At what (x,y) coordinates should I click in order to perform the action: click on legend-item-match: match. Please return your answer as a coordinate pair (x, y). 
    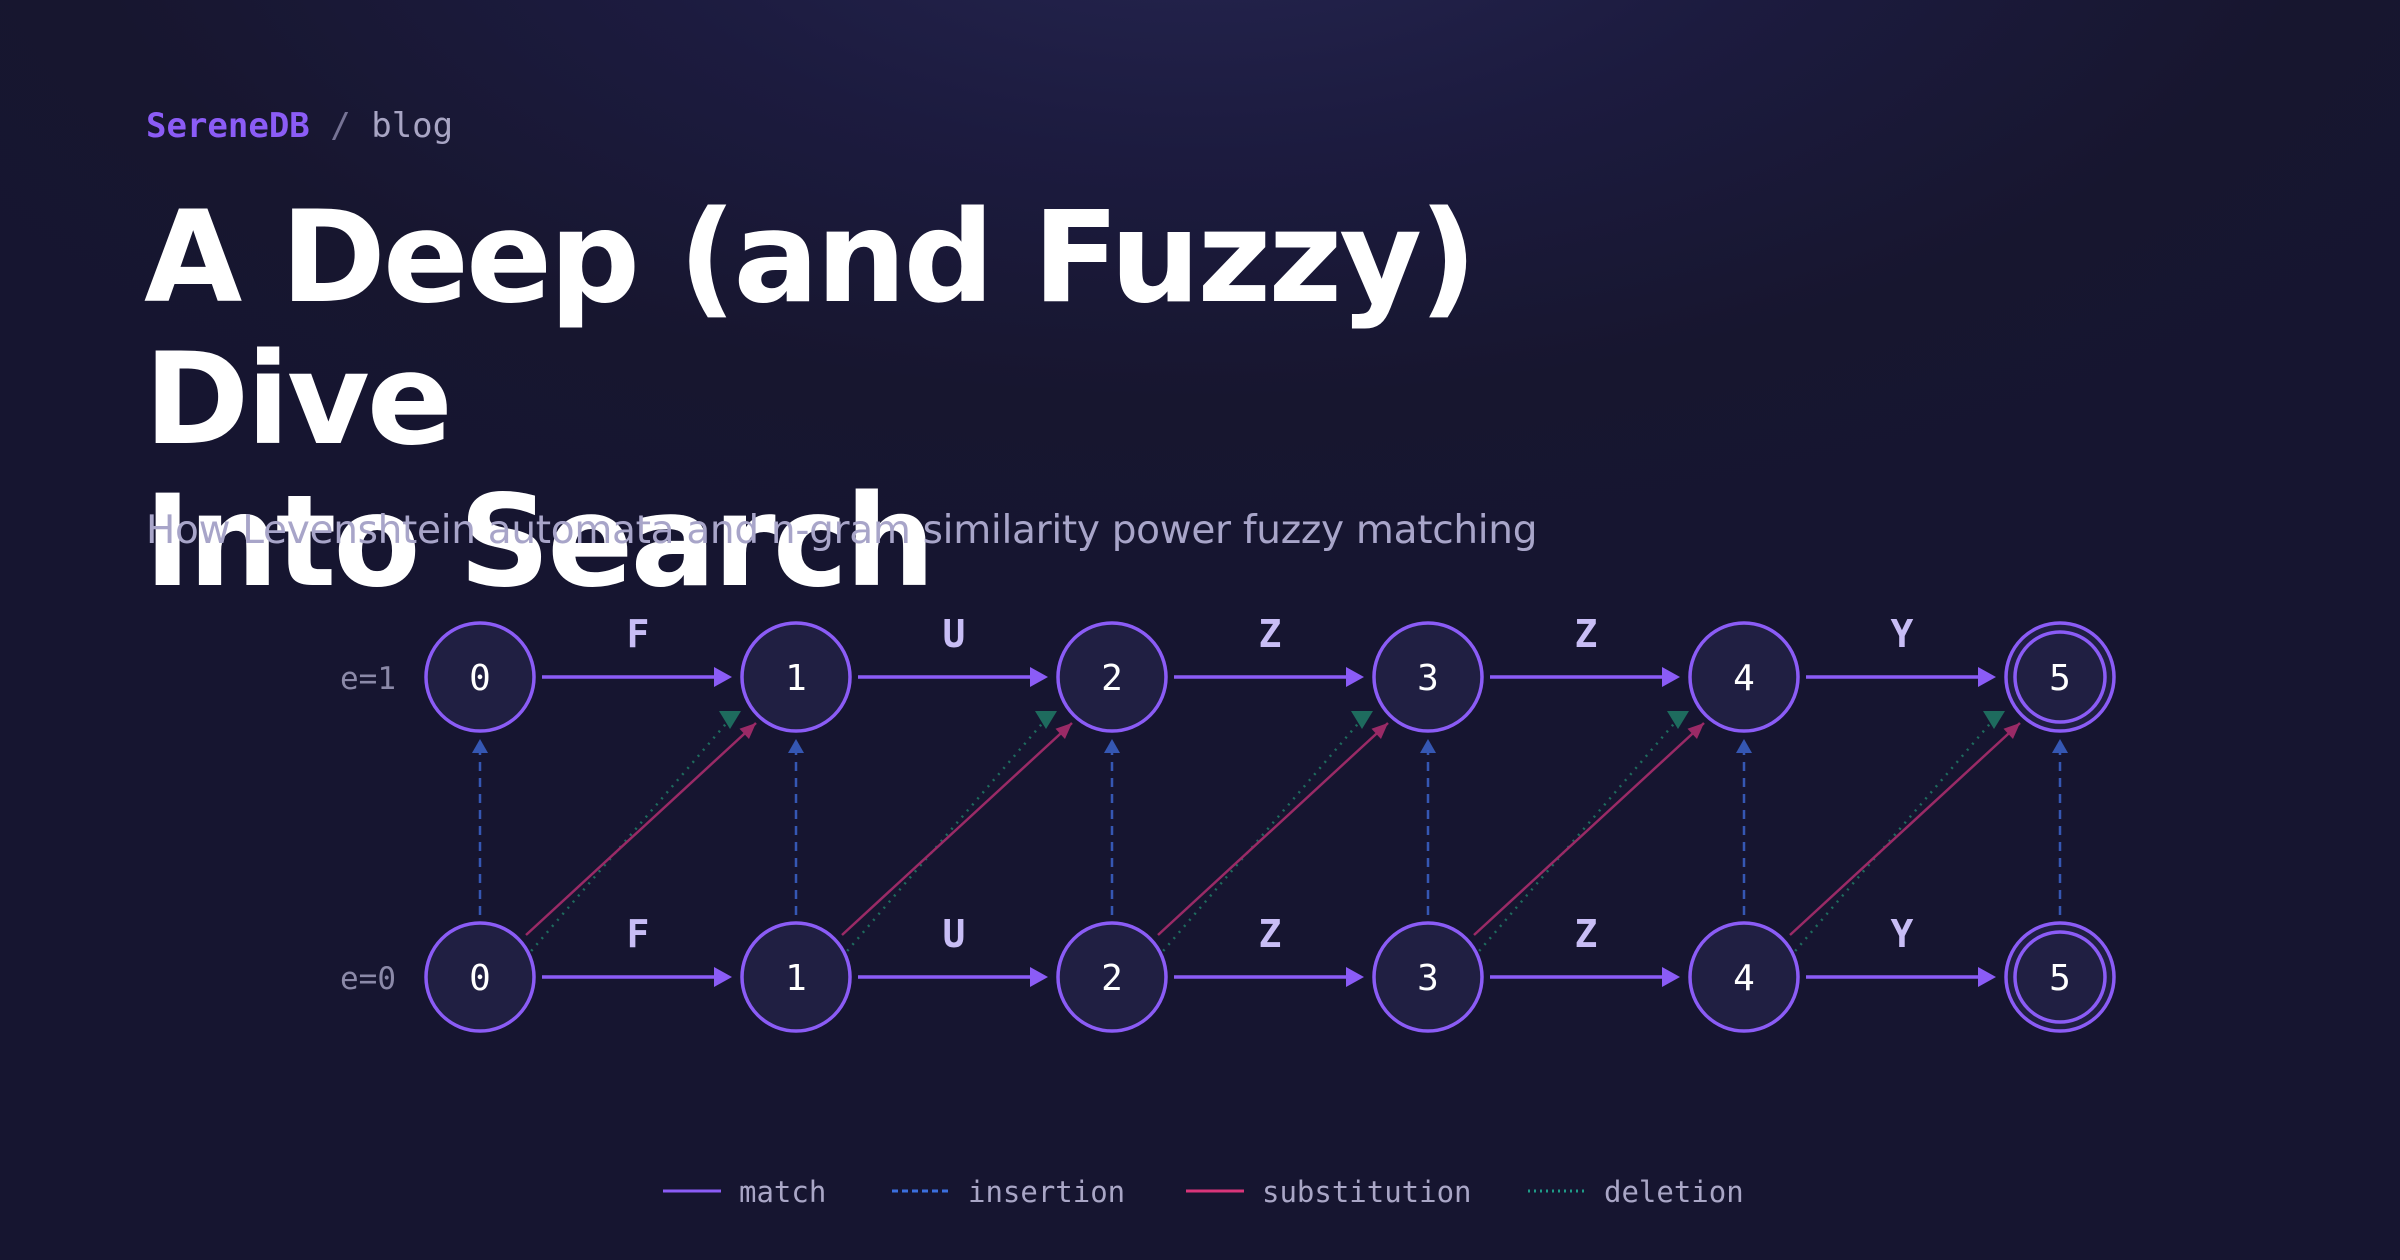
    Looking at the image, I should click on (744, 1192).